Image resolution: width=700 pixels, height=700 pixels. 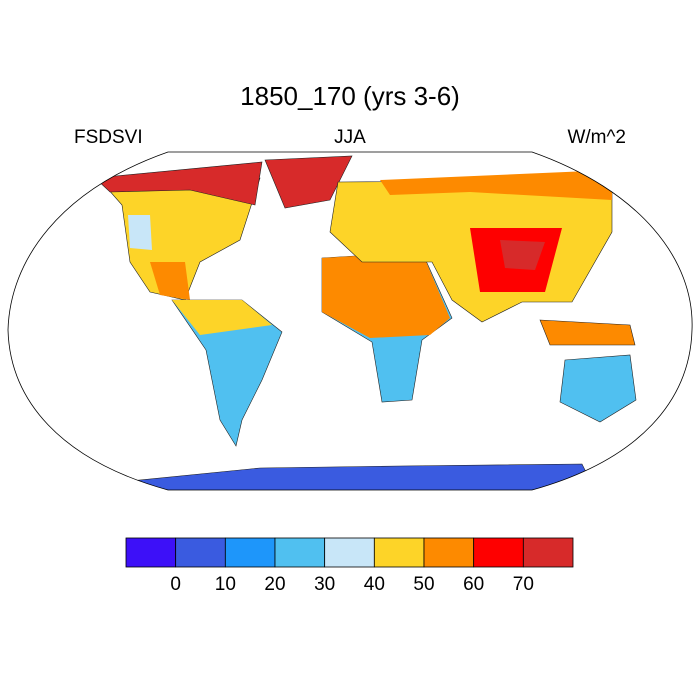 I want to click on colorbar-label: 70, so click(x=523, y=584).